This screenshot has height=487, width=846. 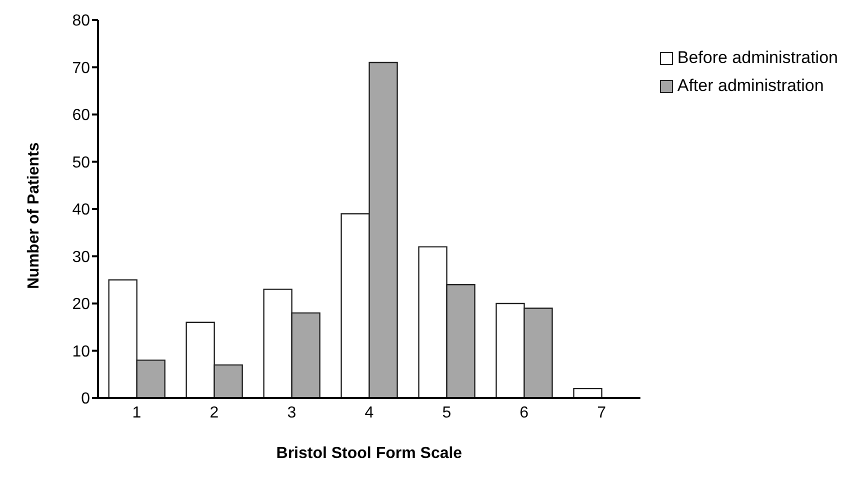 I want to click on x-tick-label: 1, so click(x=137, y=413).